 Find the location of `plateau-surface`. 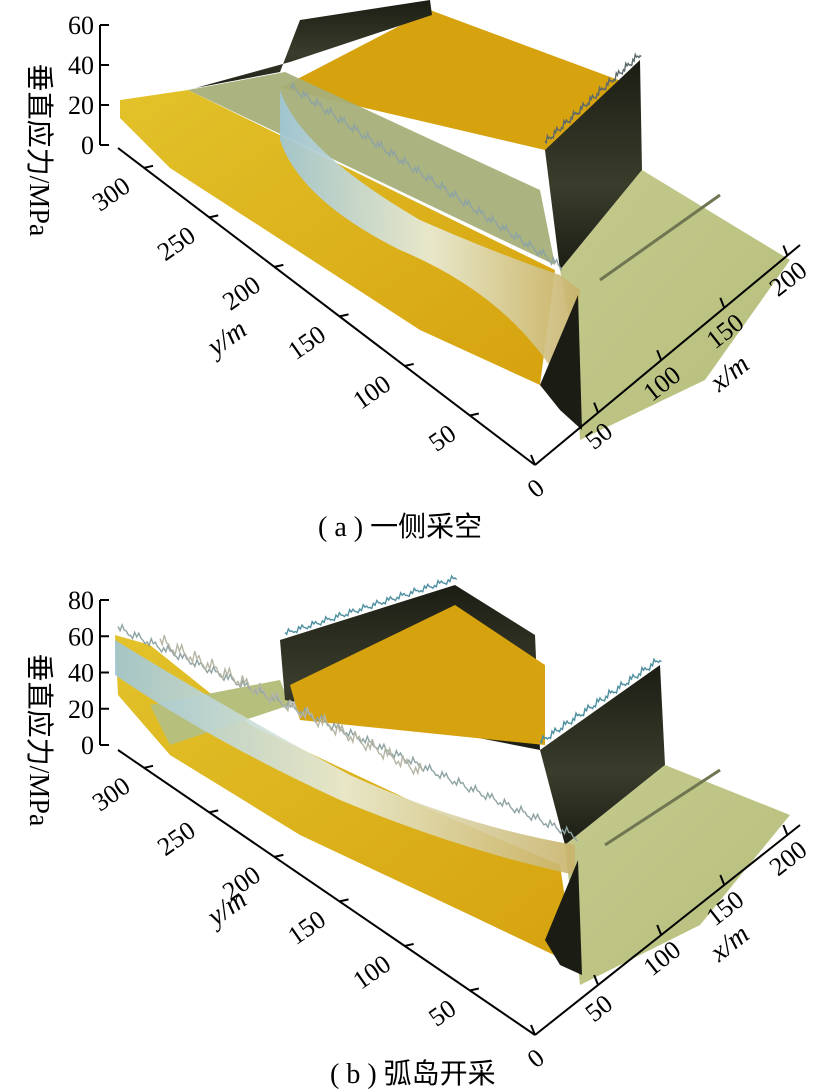

plateau-surface is located at coordinates (337, 237).